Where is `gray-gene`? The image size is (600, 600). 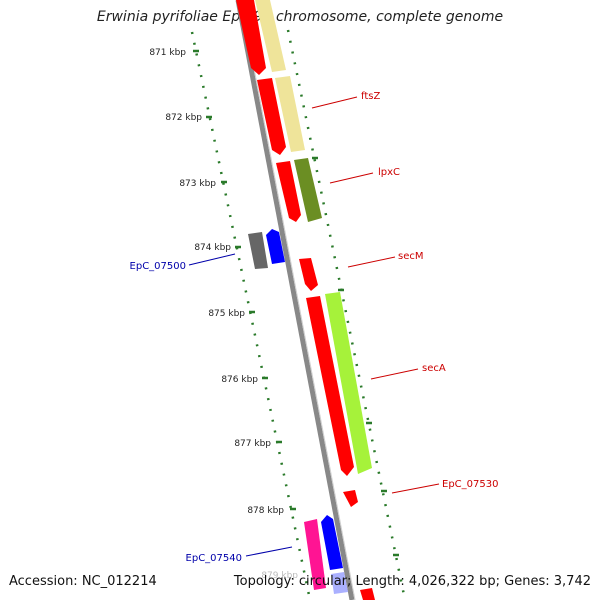 gray-gene is located at coordinates (258, 250).